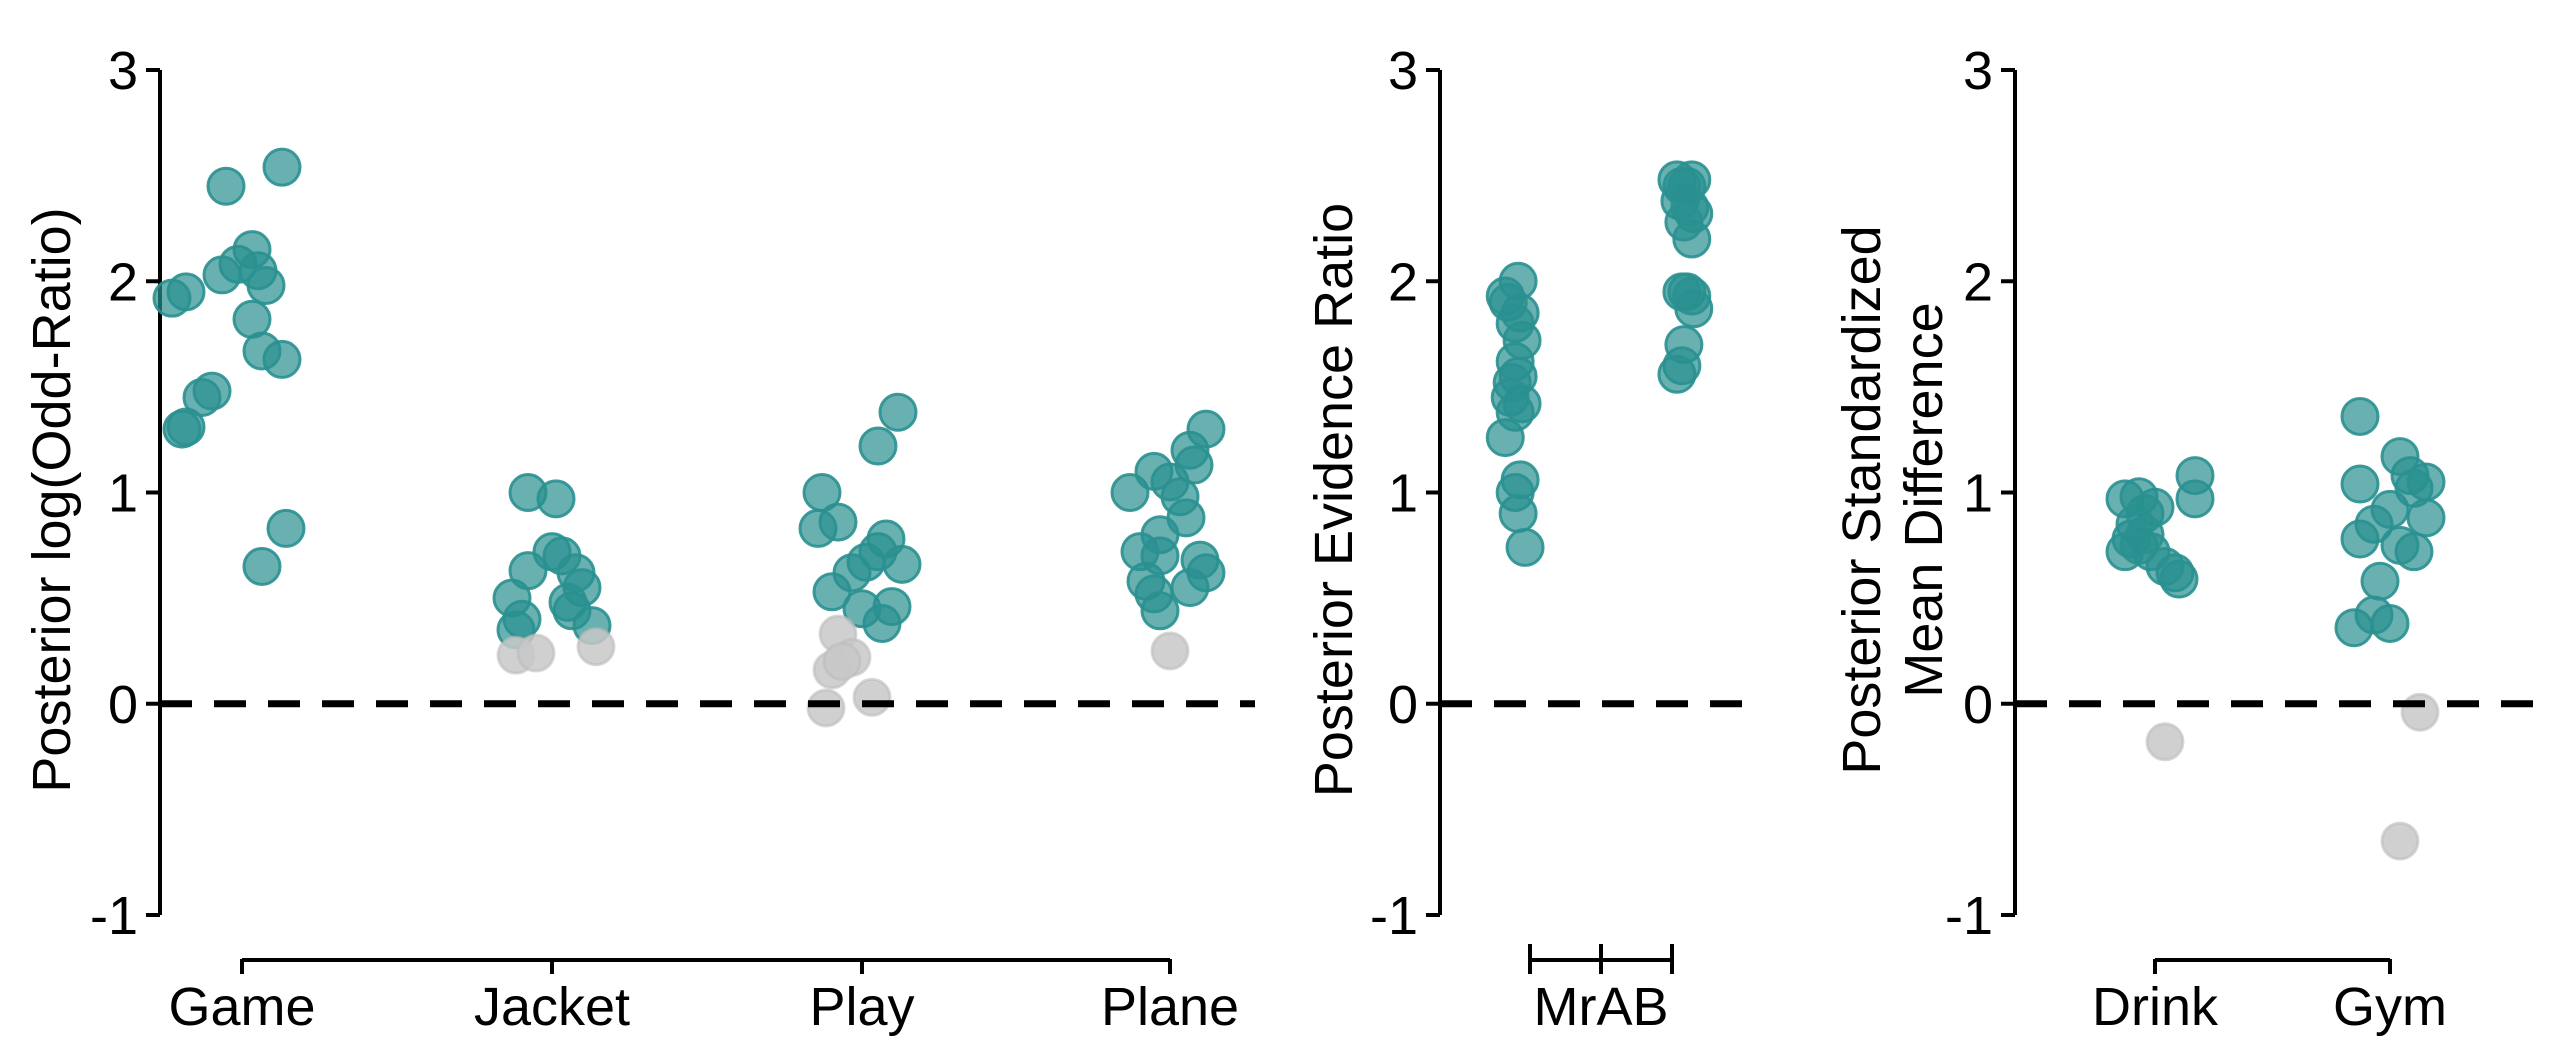 Image resolution: width=2550 pixels, height=1049 pixels. I want to click on x-tick-label: Drink, so click(2155, 1007).